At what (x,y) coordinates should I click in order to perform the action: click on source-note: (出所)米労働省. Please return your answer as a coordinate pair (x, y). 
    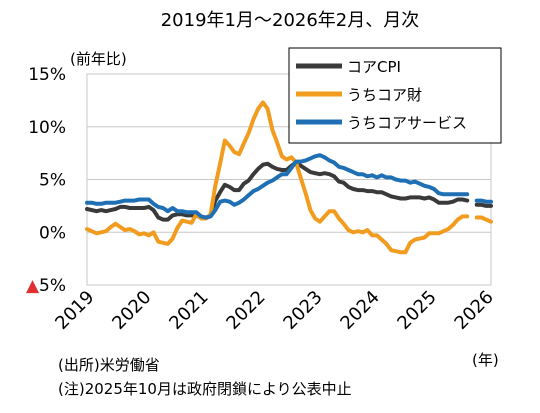
    Looking at the image, I should click on (109, 365).